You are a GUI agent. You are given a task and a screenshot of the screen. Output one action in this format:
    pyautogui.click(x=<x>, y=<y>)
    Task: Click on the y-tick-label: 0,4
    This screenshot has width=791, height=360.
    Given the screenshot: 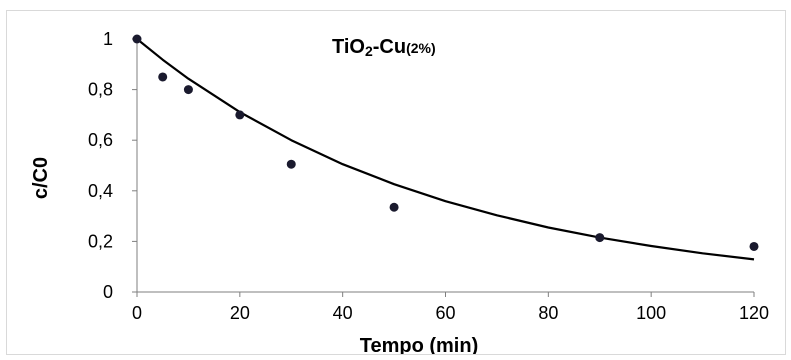 What is the action you would take?
    pyautogui.click(x=100, y=191)
    